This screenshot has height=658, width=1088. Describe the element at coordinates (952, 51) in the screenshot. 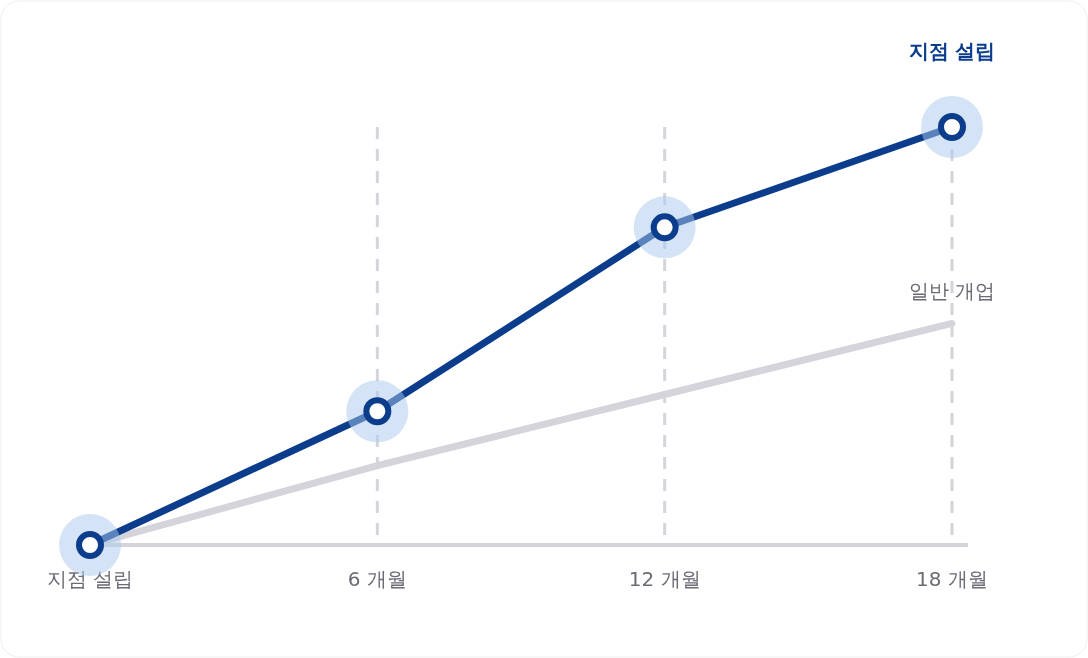

I see `text: 지점 설립` at that location.